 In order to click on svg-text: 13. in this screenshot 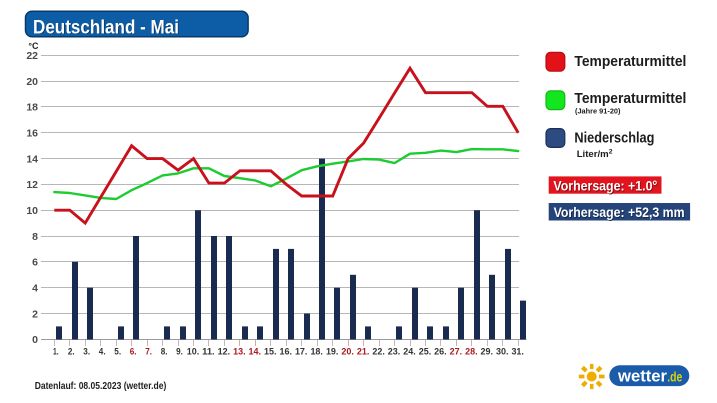, I will do `click(239, 352)`.